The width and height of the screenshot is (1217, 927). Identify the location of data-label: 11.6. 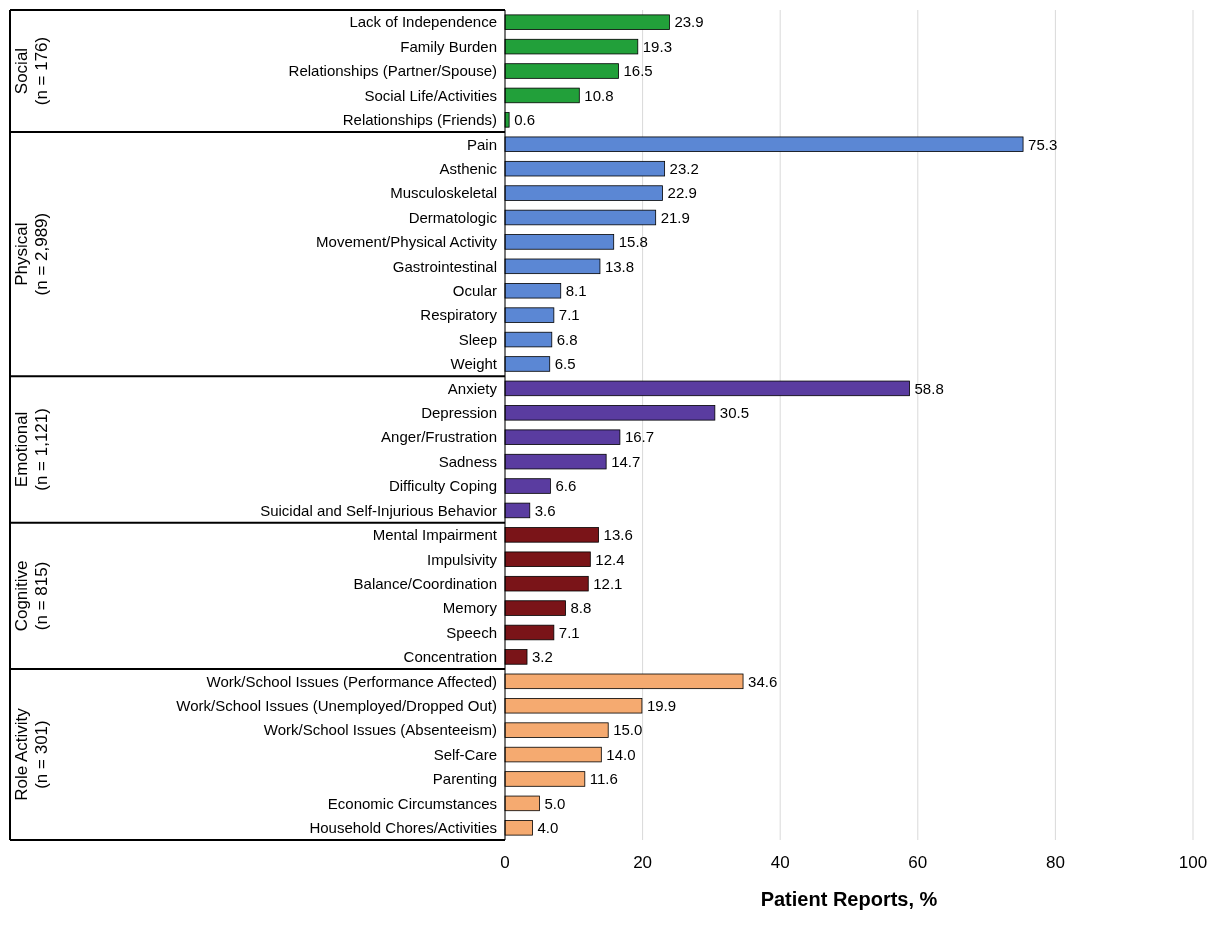
(603, 779).